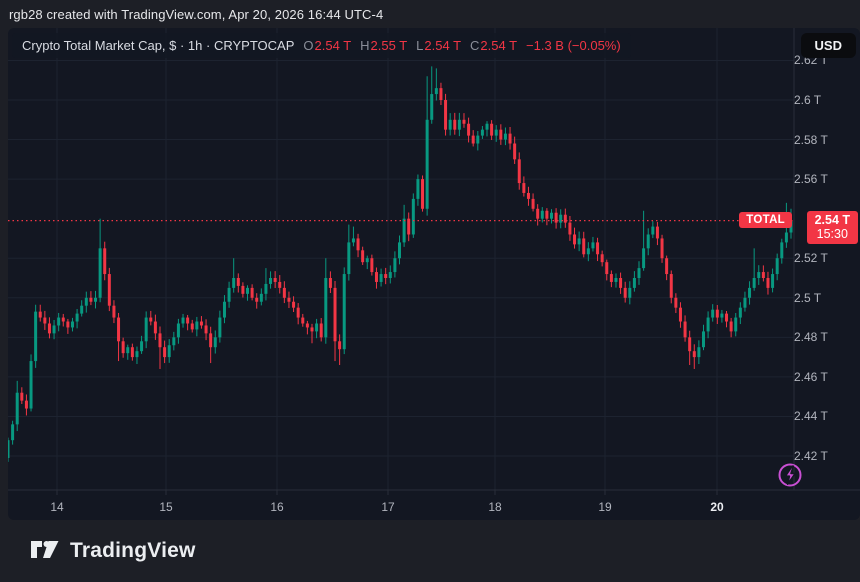  Describe the element at coordinates (811, 416) in the screenshot. I see `price-axis-label: 2.44 T` at that location.